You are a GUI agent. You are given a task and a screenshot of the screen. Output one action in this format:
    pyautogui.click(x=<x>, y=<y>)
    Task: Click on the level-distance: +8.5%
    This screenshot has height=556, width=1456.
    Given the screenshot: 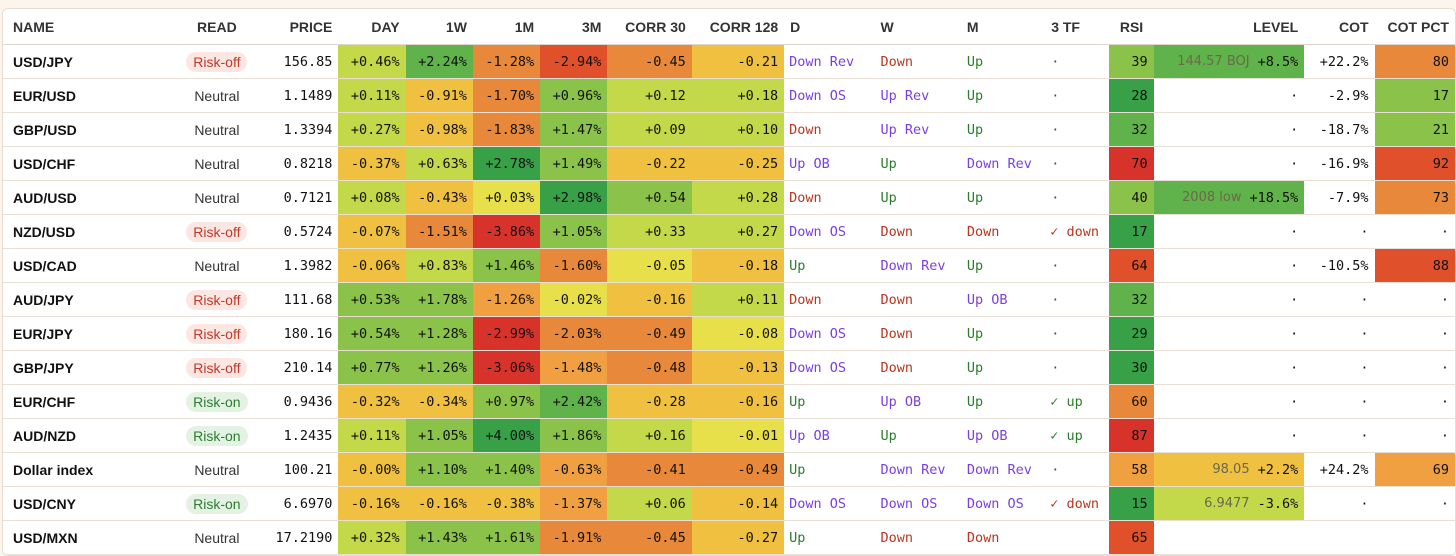 What is the action you would take?
    pyautogui.click(x=1278, y=61)
    